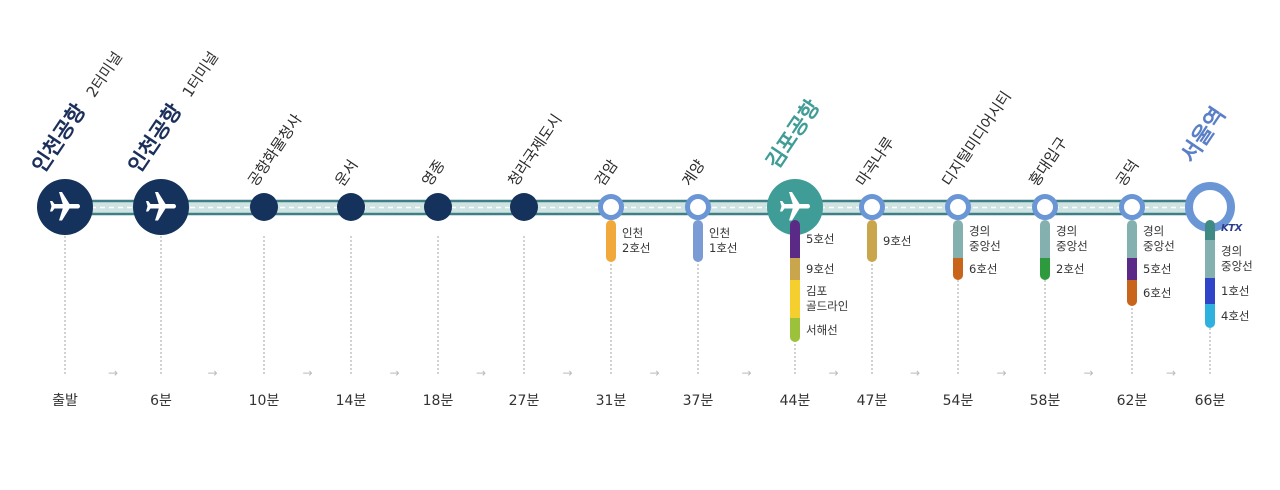 The width and height of the screenshot is (1280, 490). What do you see at coordinates (1070, 268) in the screenshot?
I see `transfer-line-label: 2호선` at bounding box center [1070, 268].